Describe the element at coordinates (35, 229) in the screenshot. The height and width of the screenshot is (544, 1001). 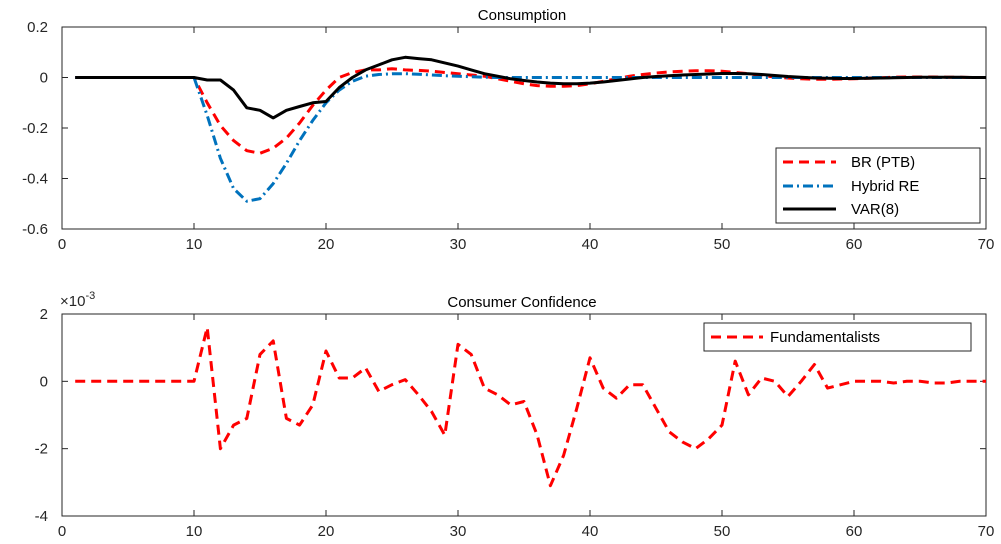
I see `y-tick-label: -0.6` at that location.